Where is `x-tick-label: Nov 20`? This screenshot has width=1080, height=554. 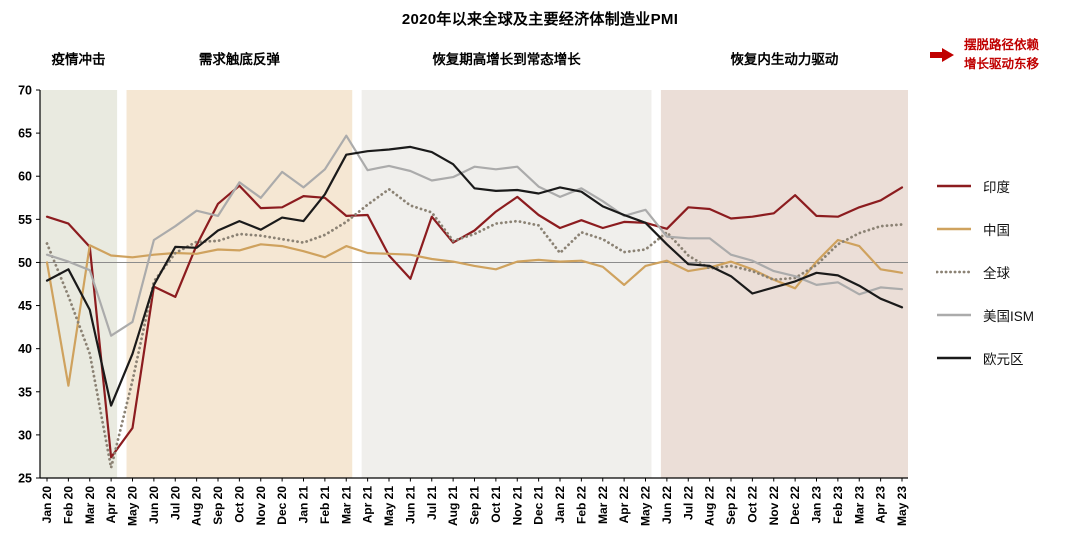 x-tick-label: Nov 20 is located at coordinates (261, 506).